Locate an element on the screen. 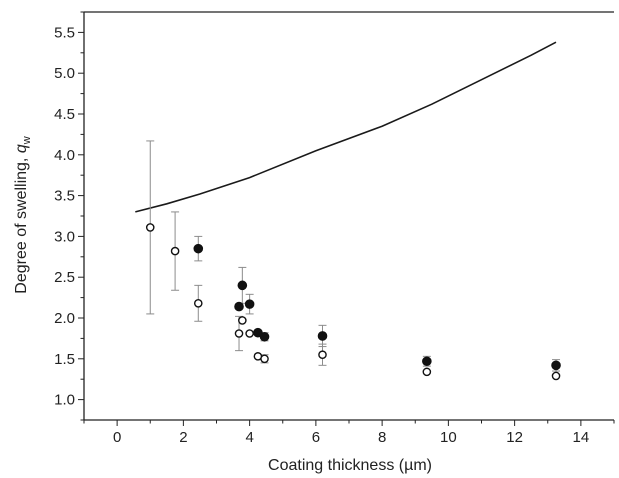 This screenshot has width=619, height=478. x-tick-label: 10 is located at coordinates (448, 437).